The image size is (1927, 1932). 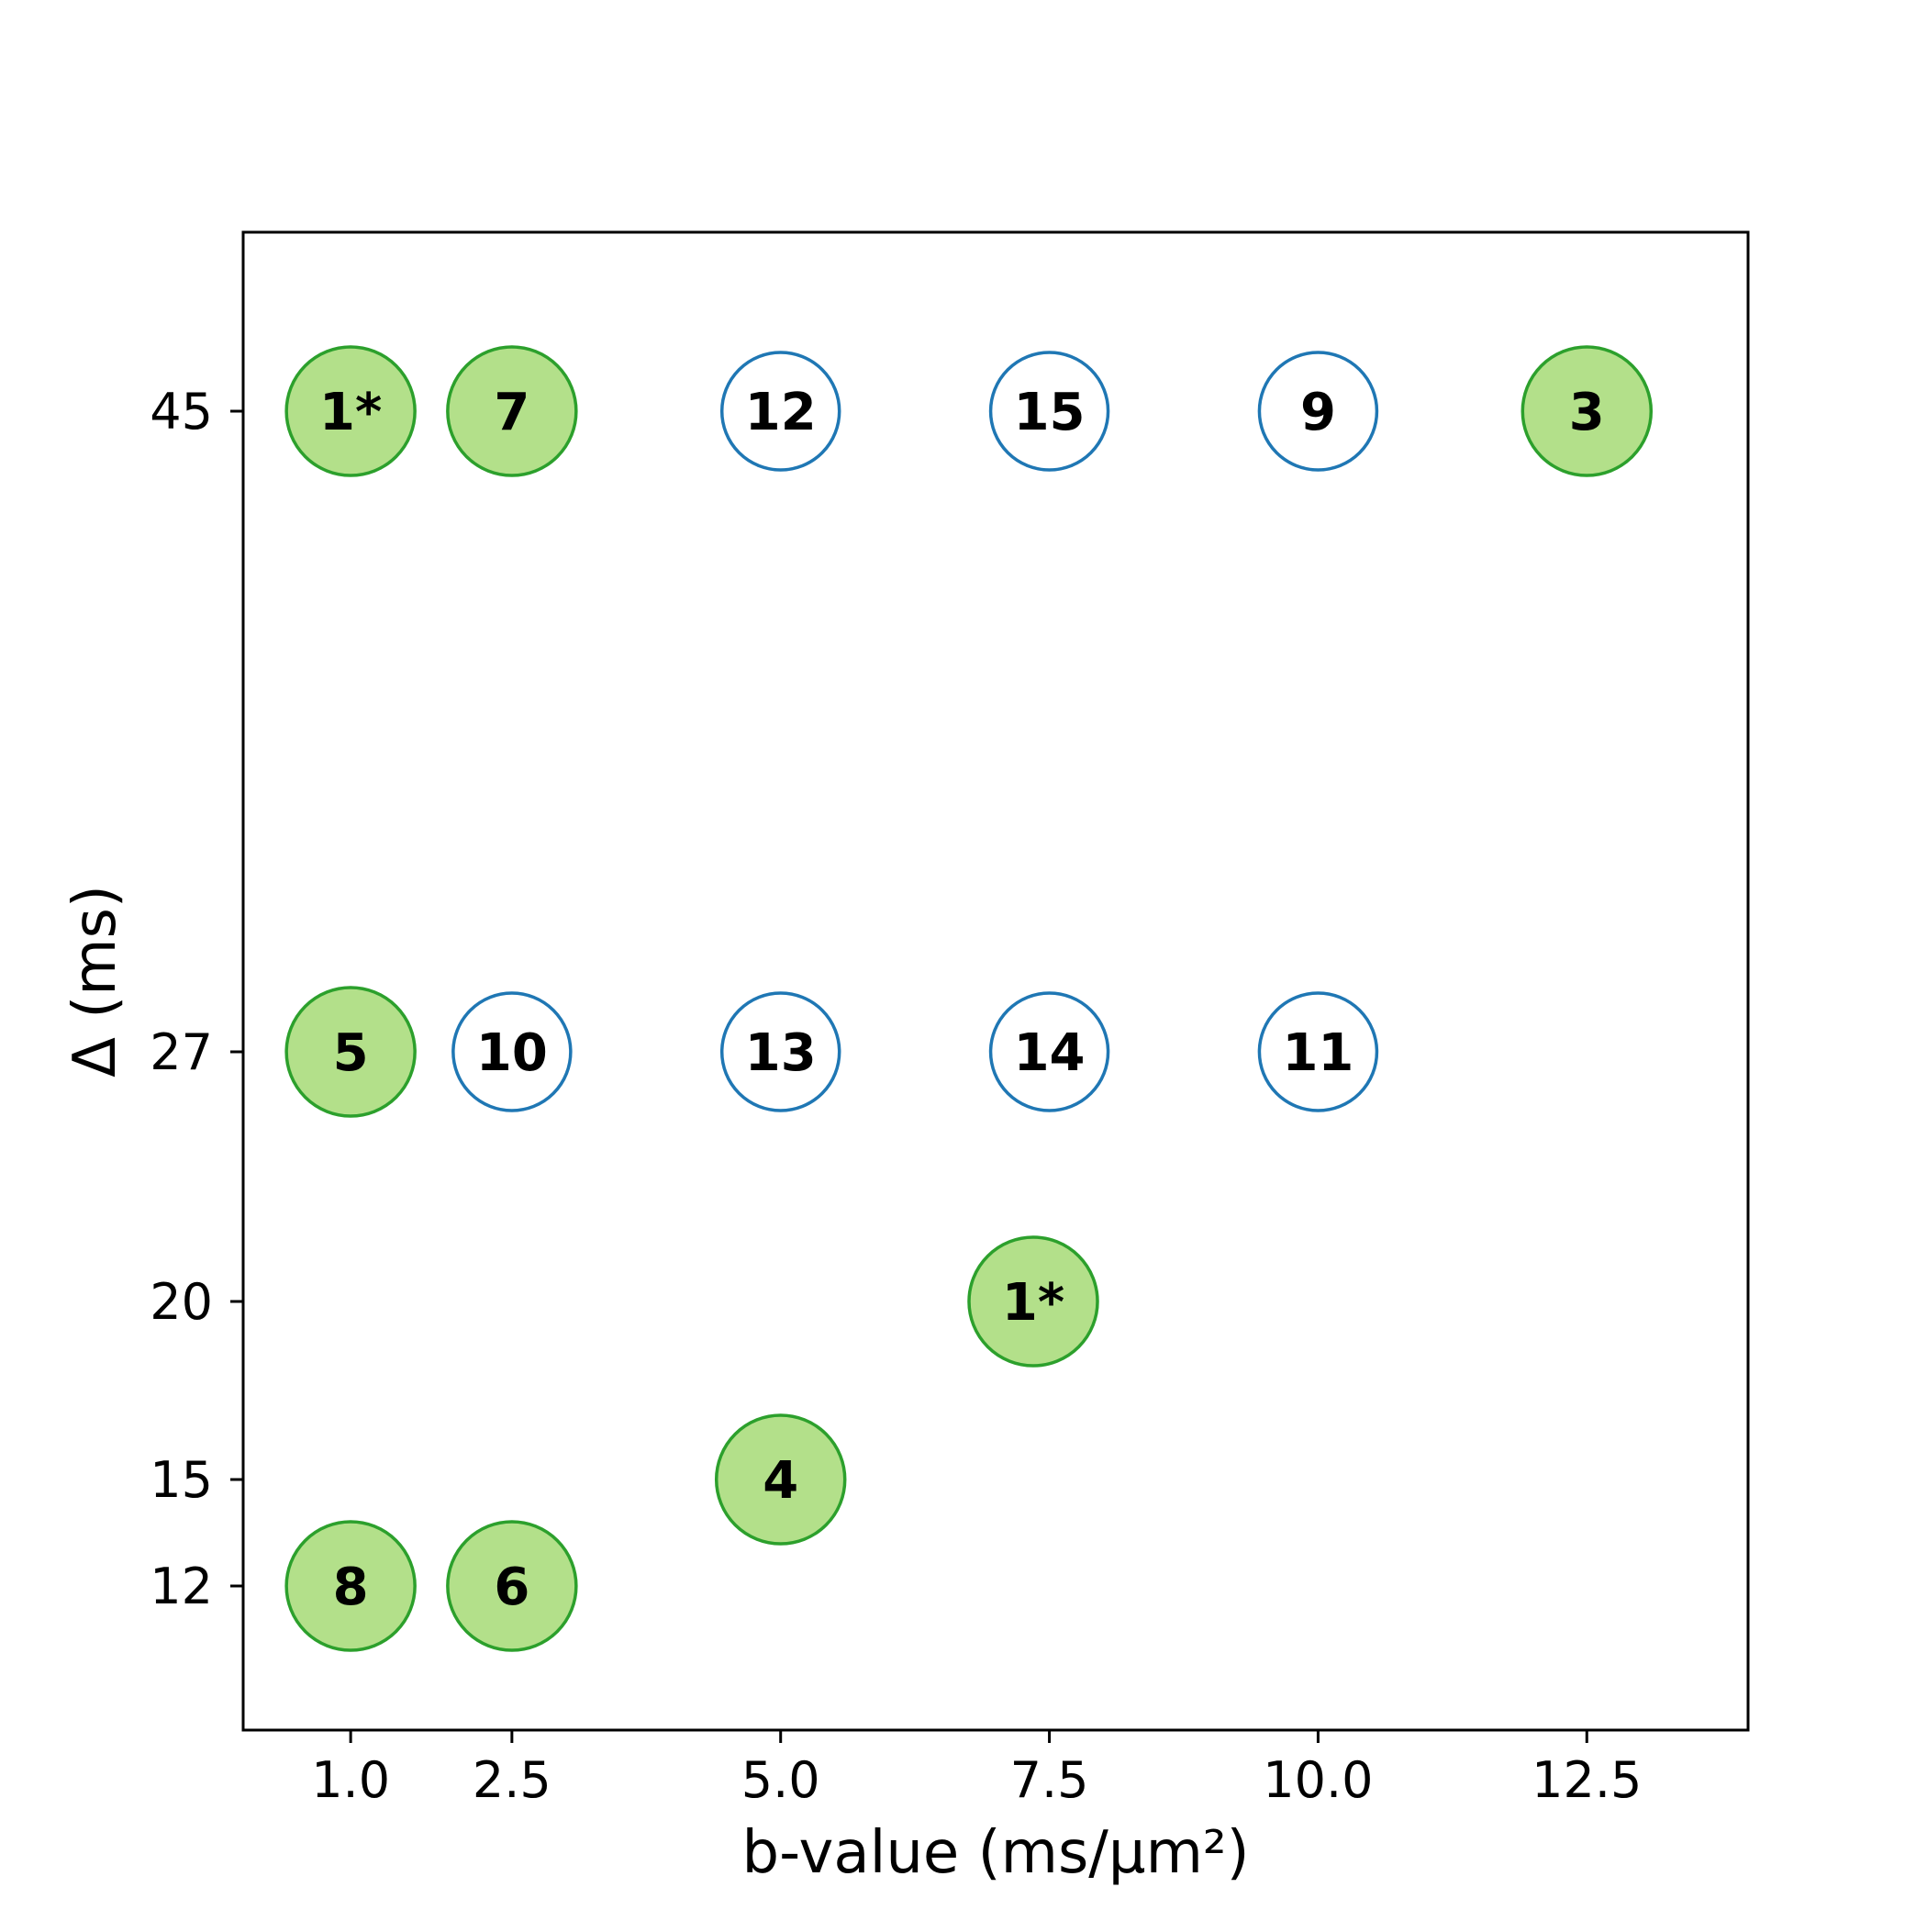 I want to click on data-point: 7, so click(x=512, y=411).